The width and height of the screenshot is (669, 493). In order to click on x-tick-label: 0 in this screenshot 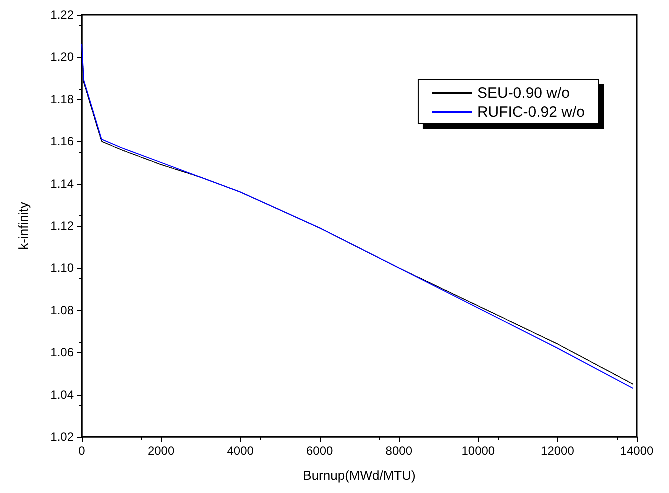, I will do `click(82, 451)`.